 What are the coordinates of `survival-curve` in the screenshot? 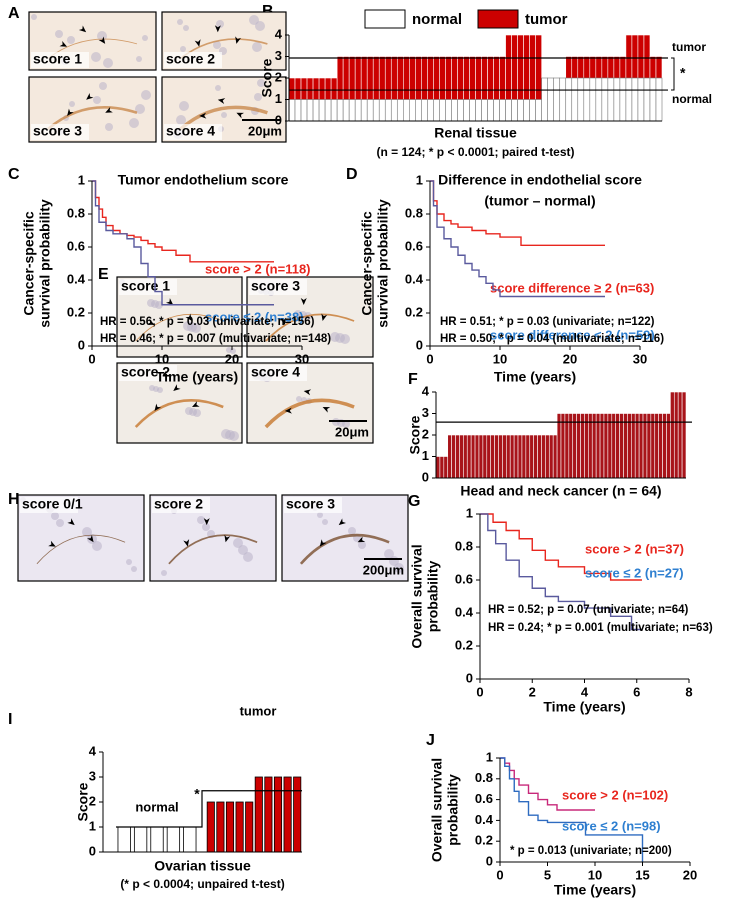 It's located at (183, 243).